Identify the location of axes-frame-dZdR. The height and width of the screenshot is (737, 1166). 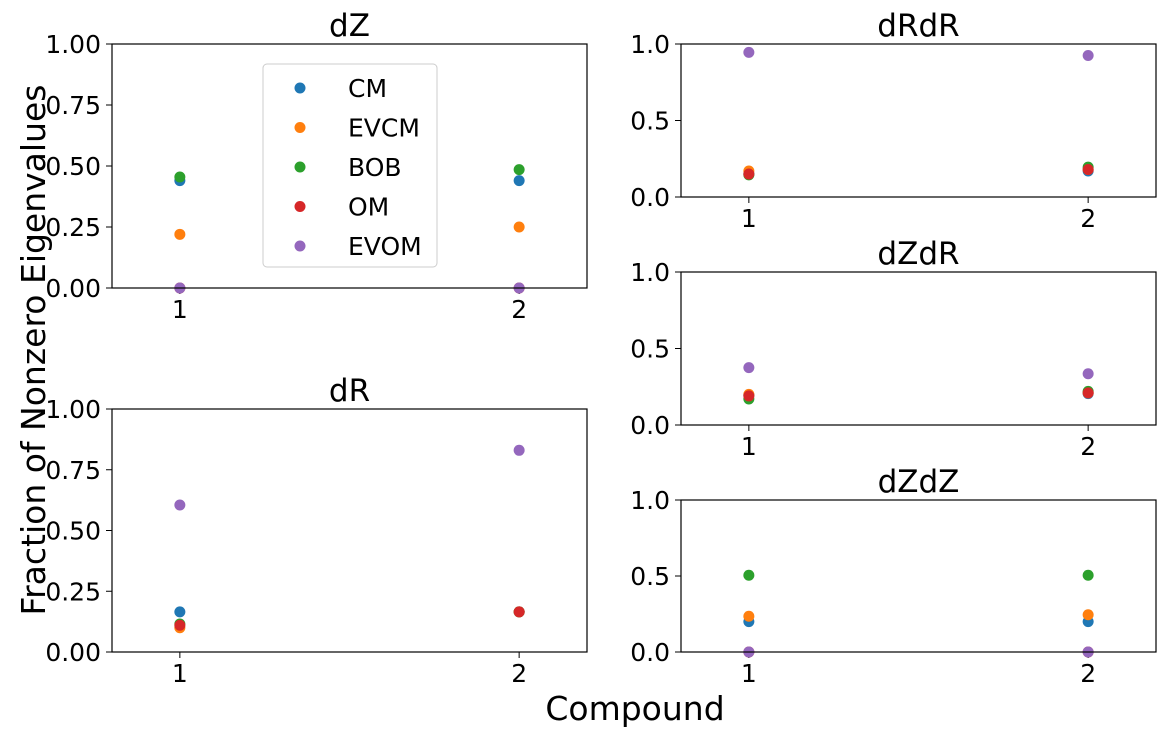
(918, 348).